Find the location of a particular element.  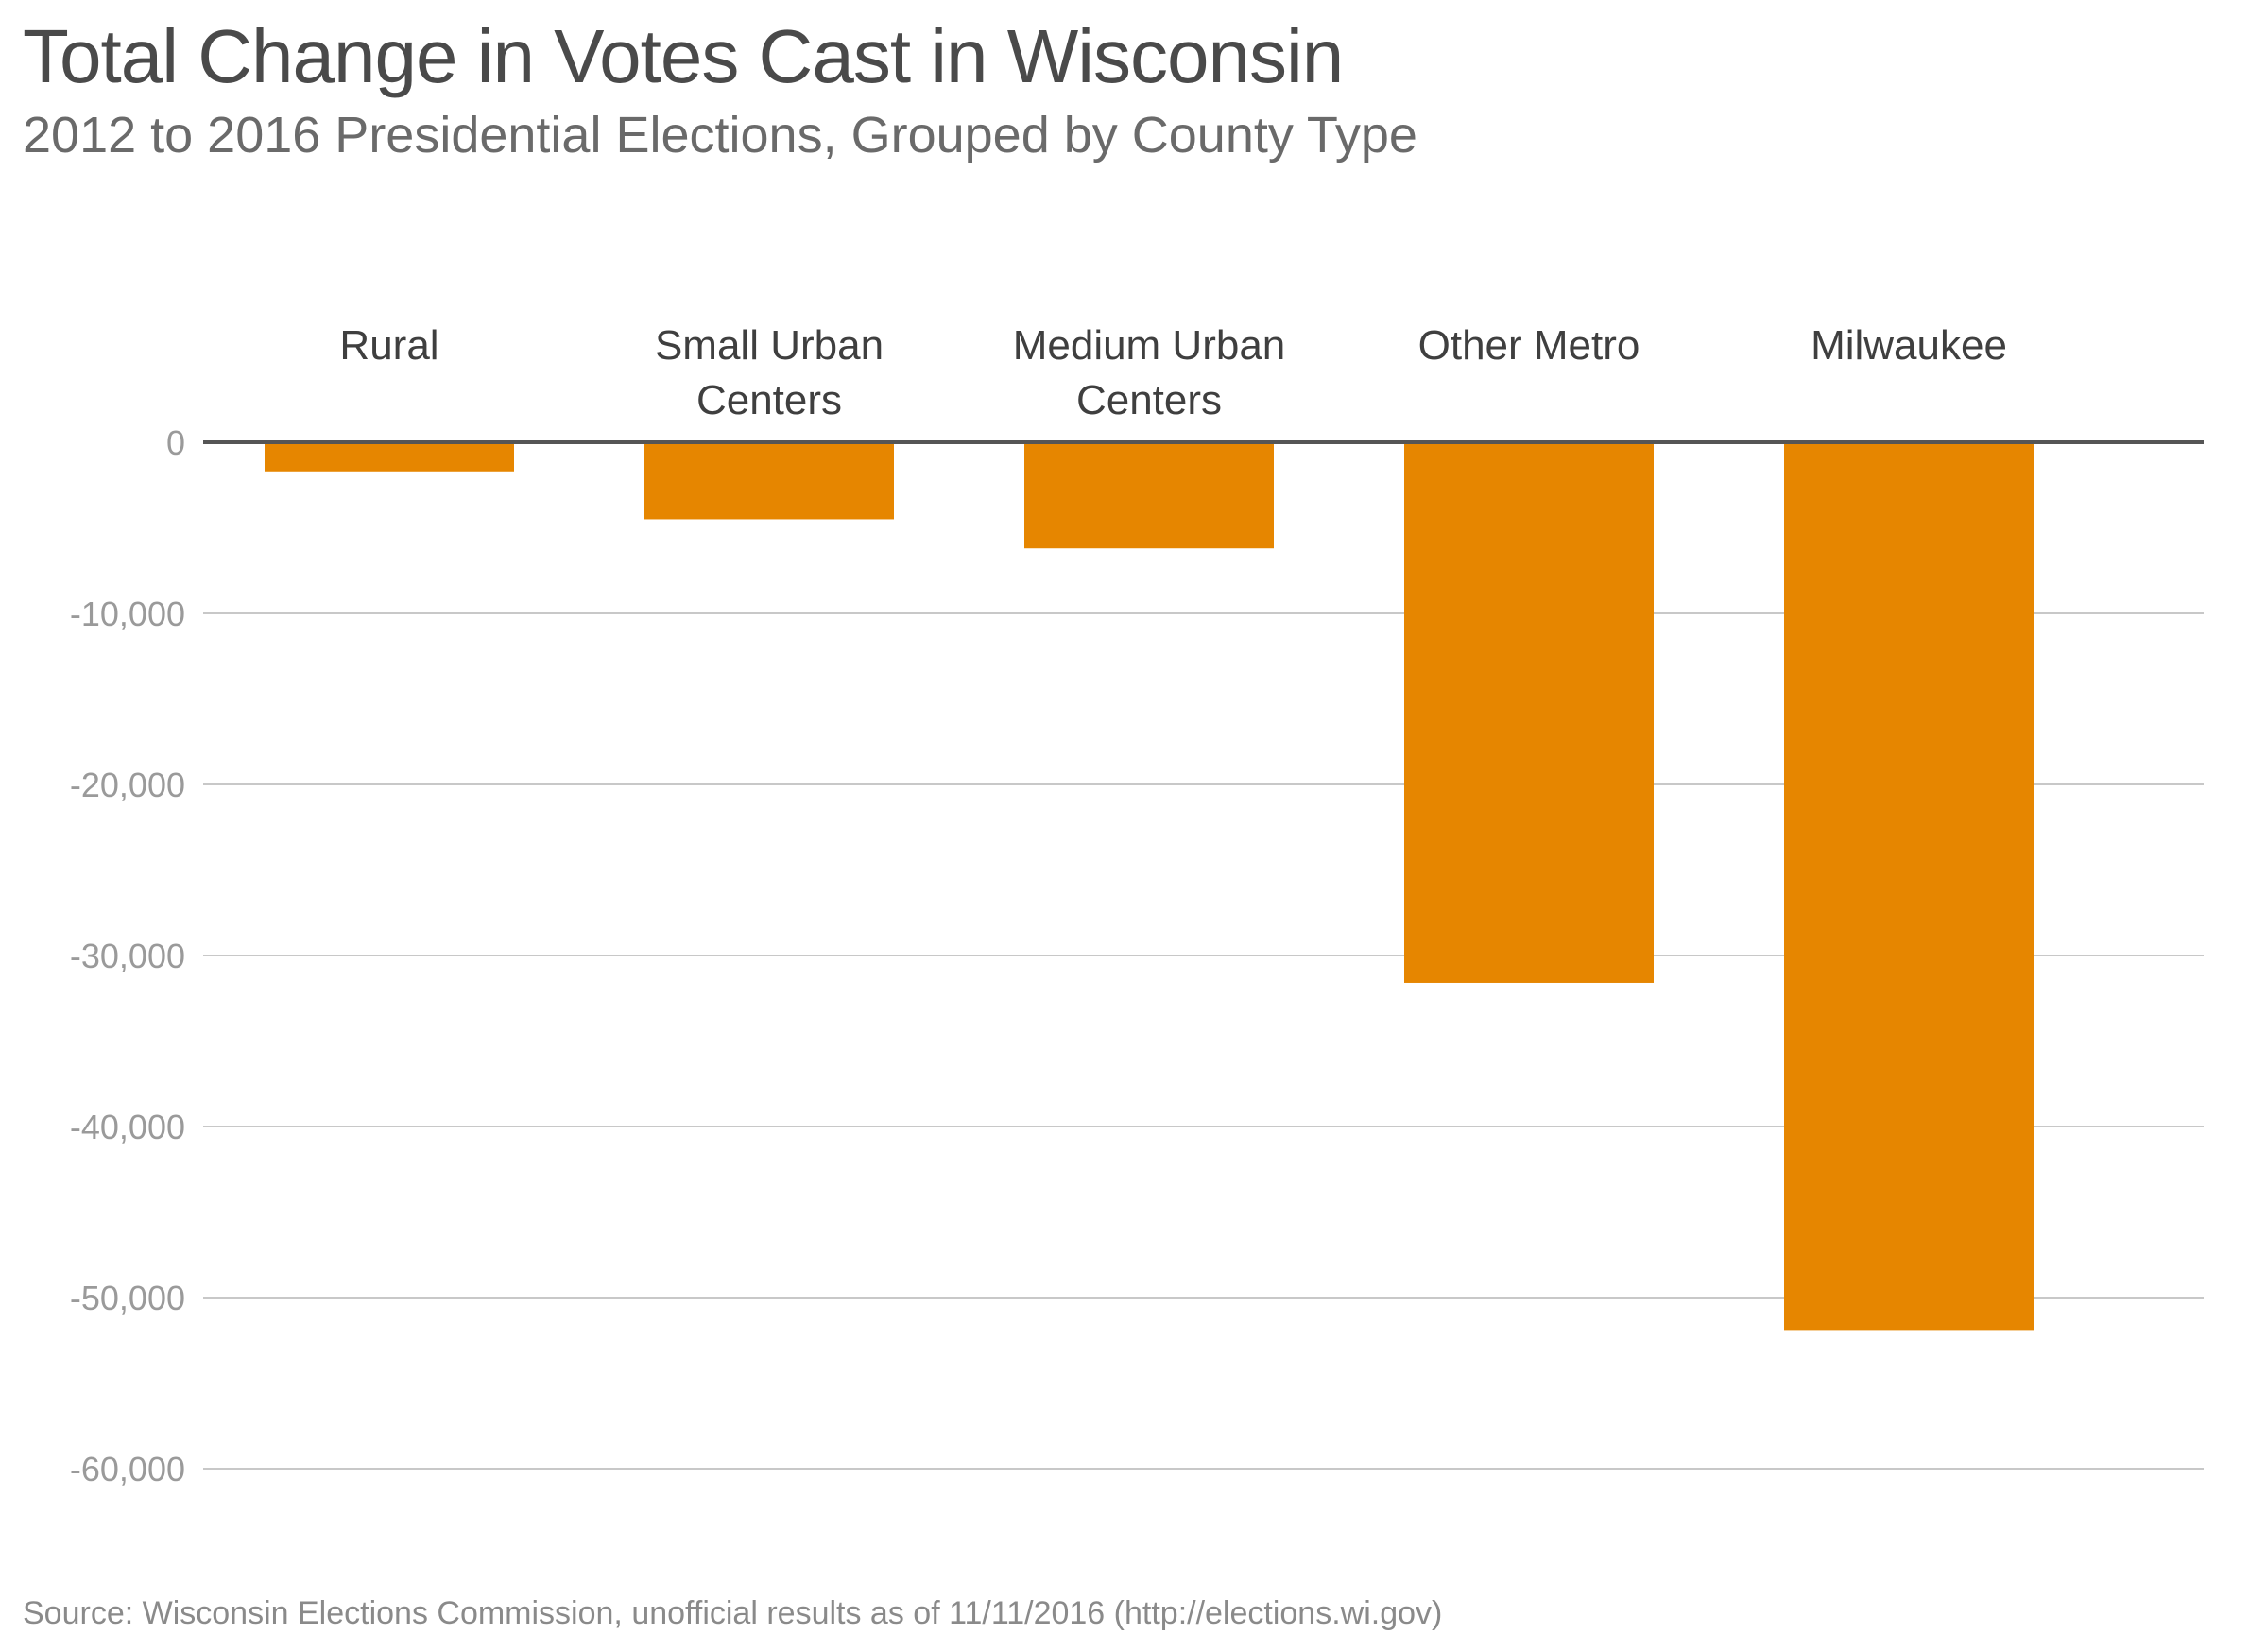

category-label: Small Urban Centers is located at coordinates (769, 372).